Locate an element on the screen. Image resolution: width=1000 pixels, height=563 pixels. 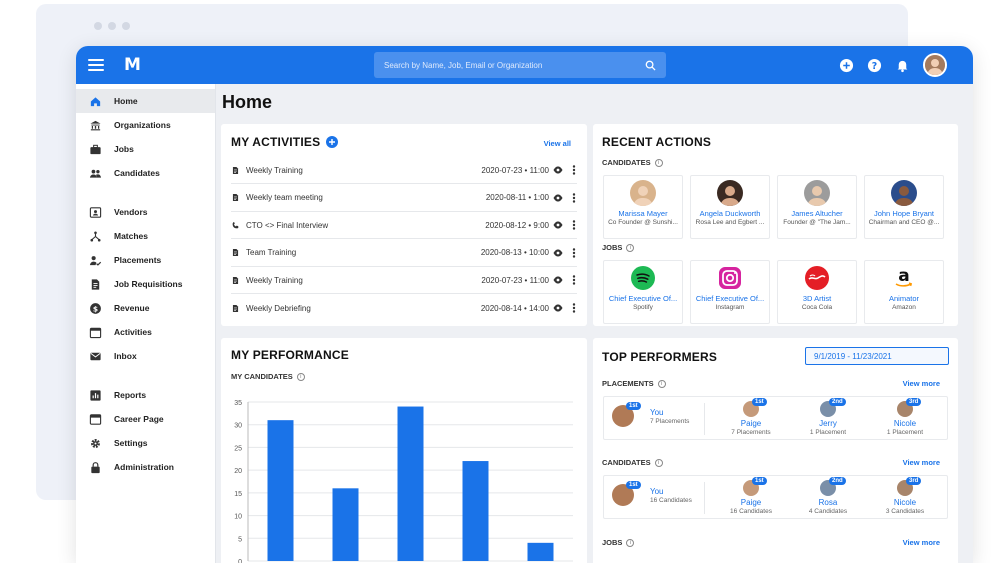
sidebar-item-settings: Settings is located at coordinates (145, 443).